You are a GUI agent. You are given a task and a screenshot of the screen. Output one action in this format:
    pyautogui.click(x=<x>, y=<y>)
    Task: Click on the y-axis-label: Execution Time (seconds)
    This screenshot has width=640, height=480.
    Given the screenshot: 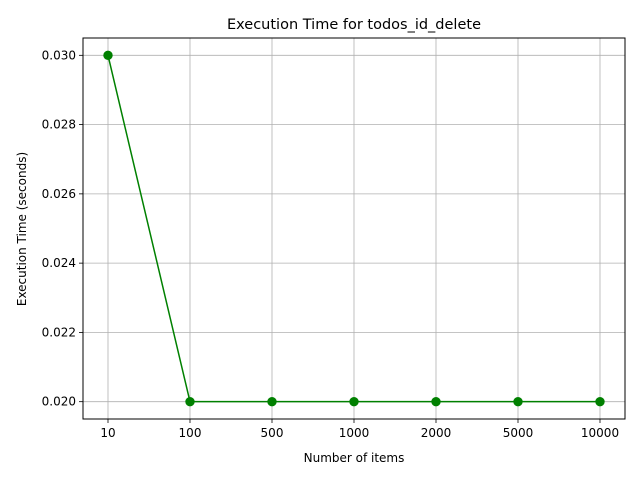 What is the action you would take?
    pyautogui.click(x=22, y=229)
    